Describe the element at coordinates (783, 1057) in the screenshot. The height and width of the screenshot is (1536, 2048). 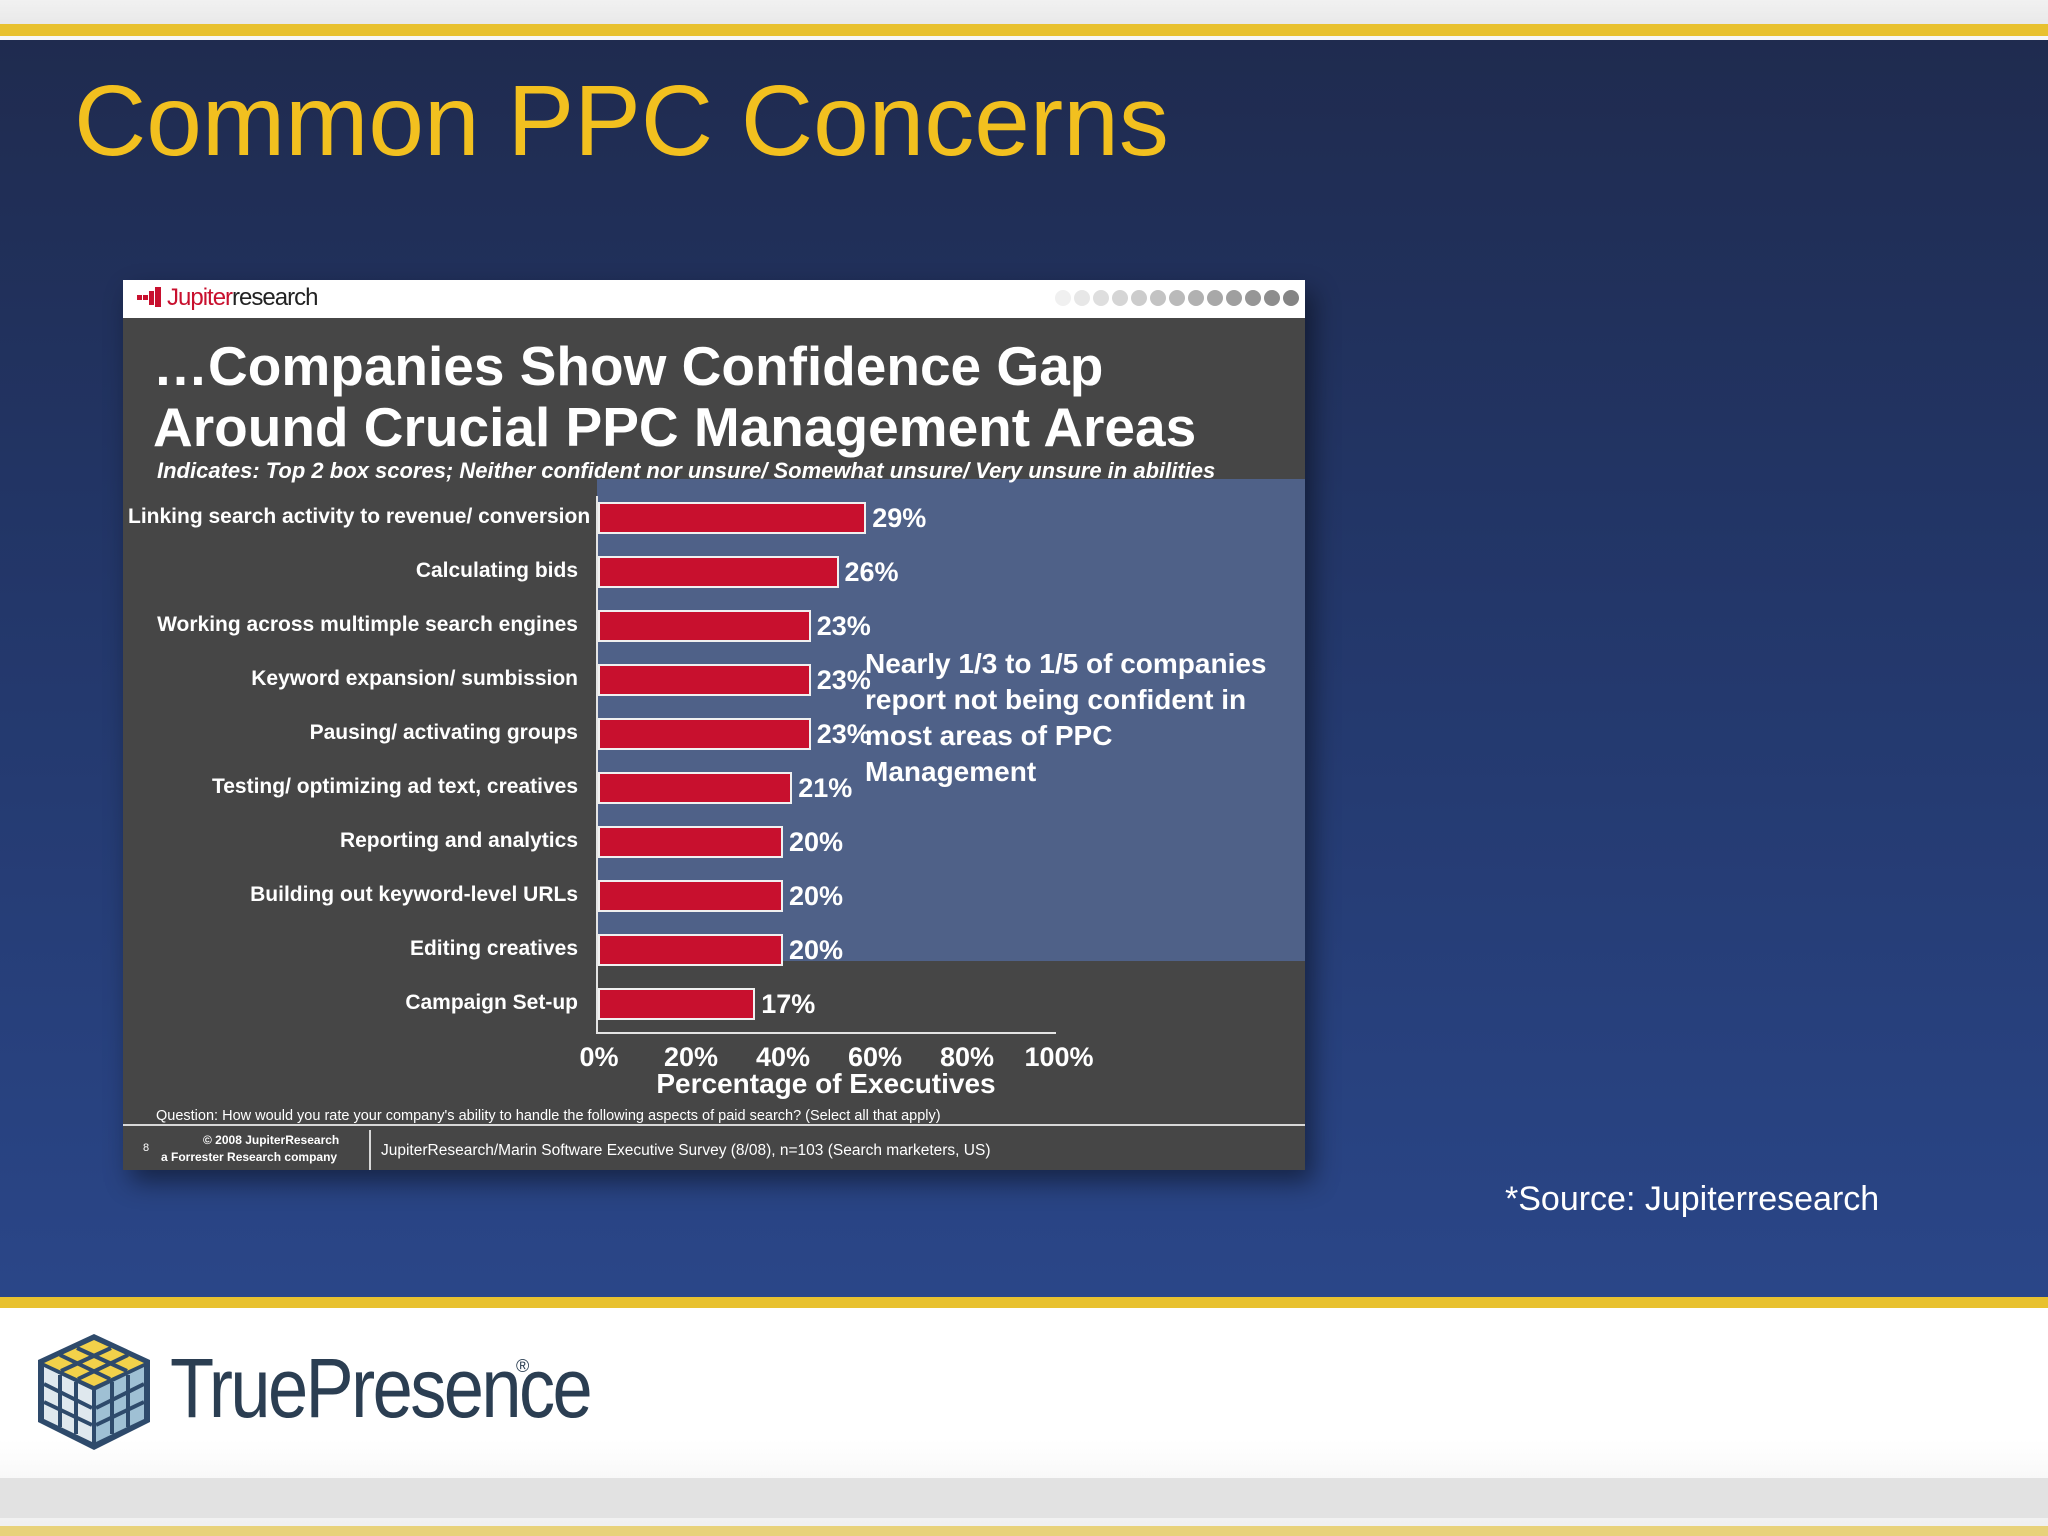
I see `x-tick-label: 40%` at that location.